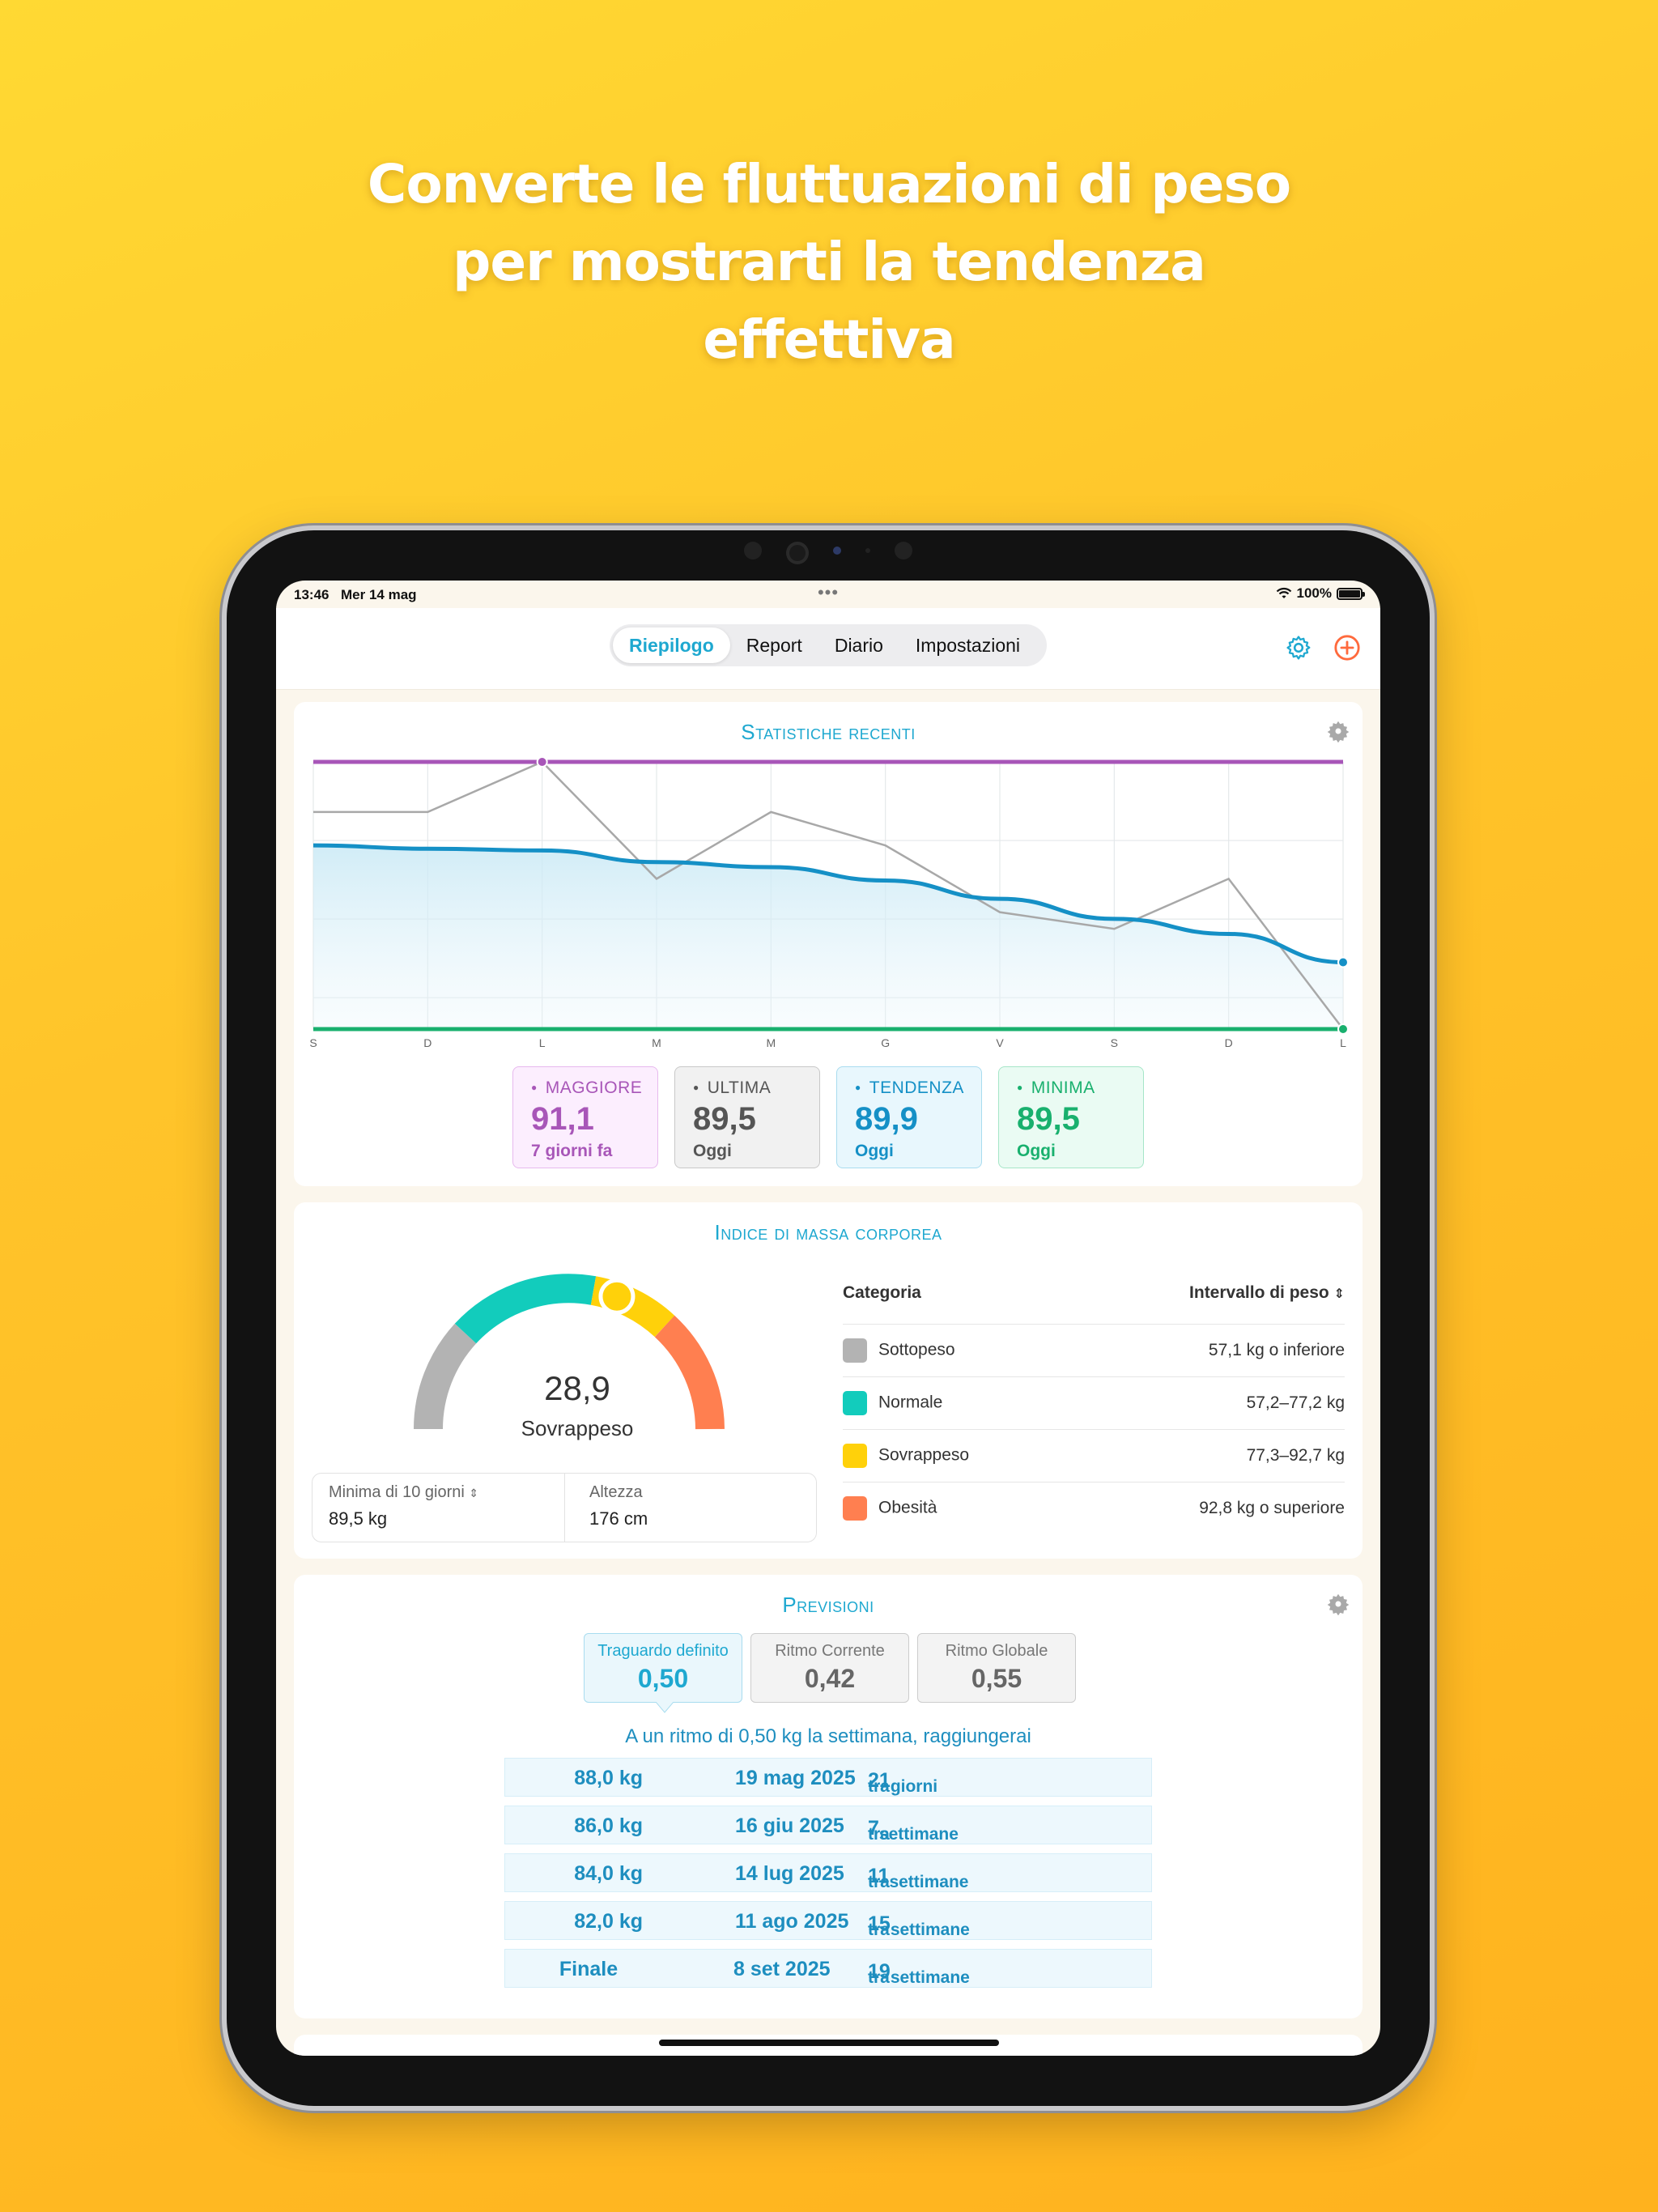  I want to click on device-volume-down-button, so click(1433, 735).